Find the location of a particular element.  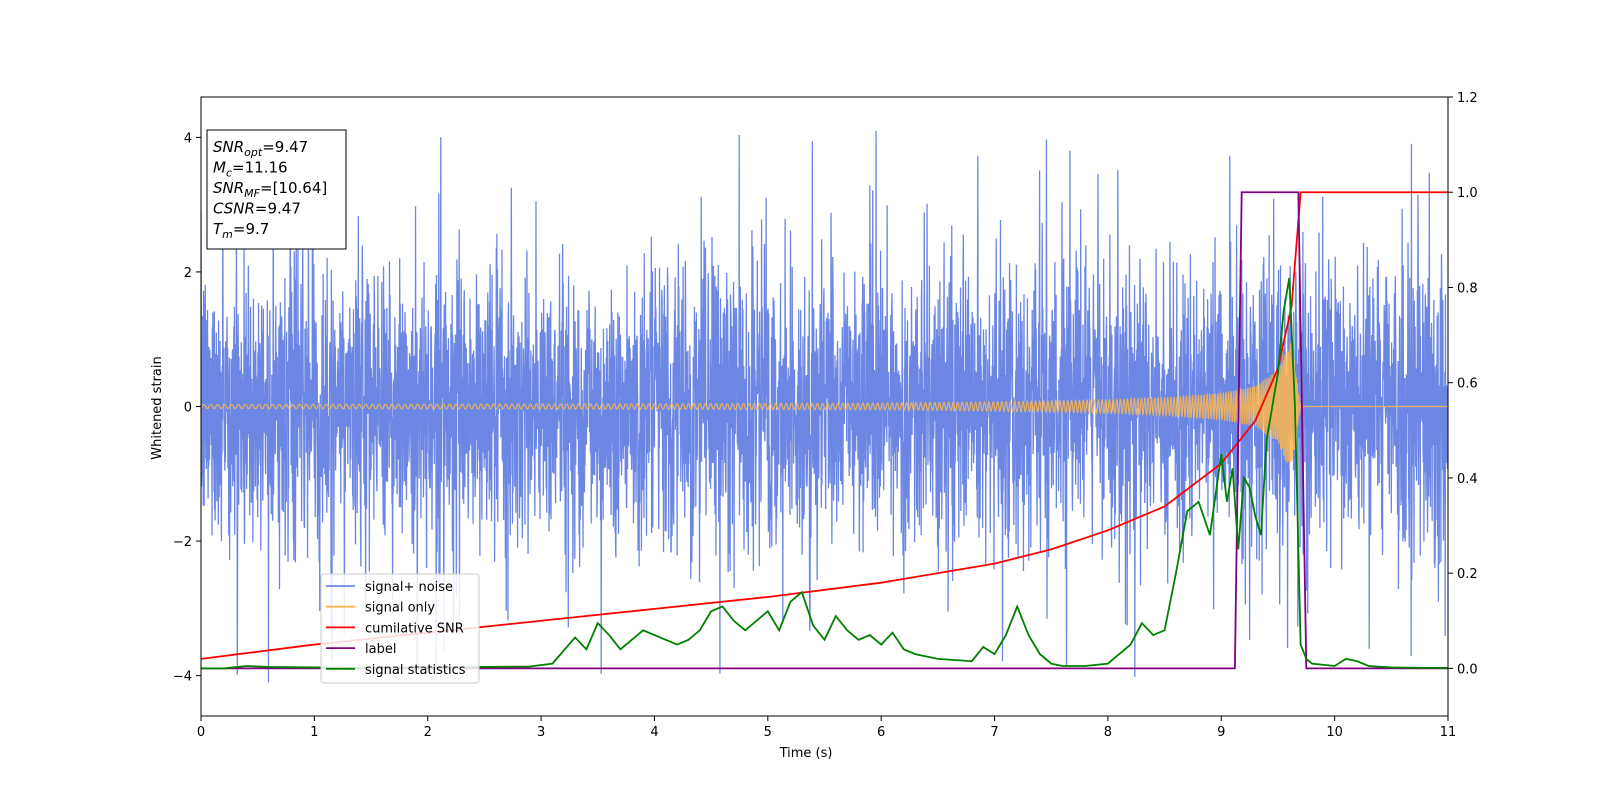

x-tick-label: 8 is located at coordinates (1108, 732).